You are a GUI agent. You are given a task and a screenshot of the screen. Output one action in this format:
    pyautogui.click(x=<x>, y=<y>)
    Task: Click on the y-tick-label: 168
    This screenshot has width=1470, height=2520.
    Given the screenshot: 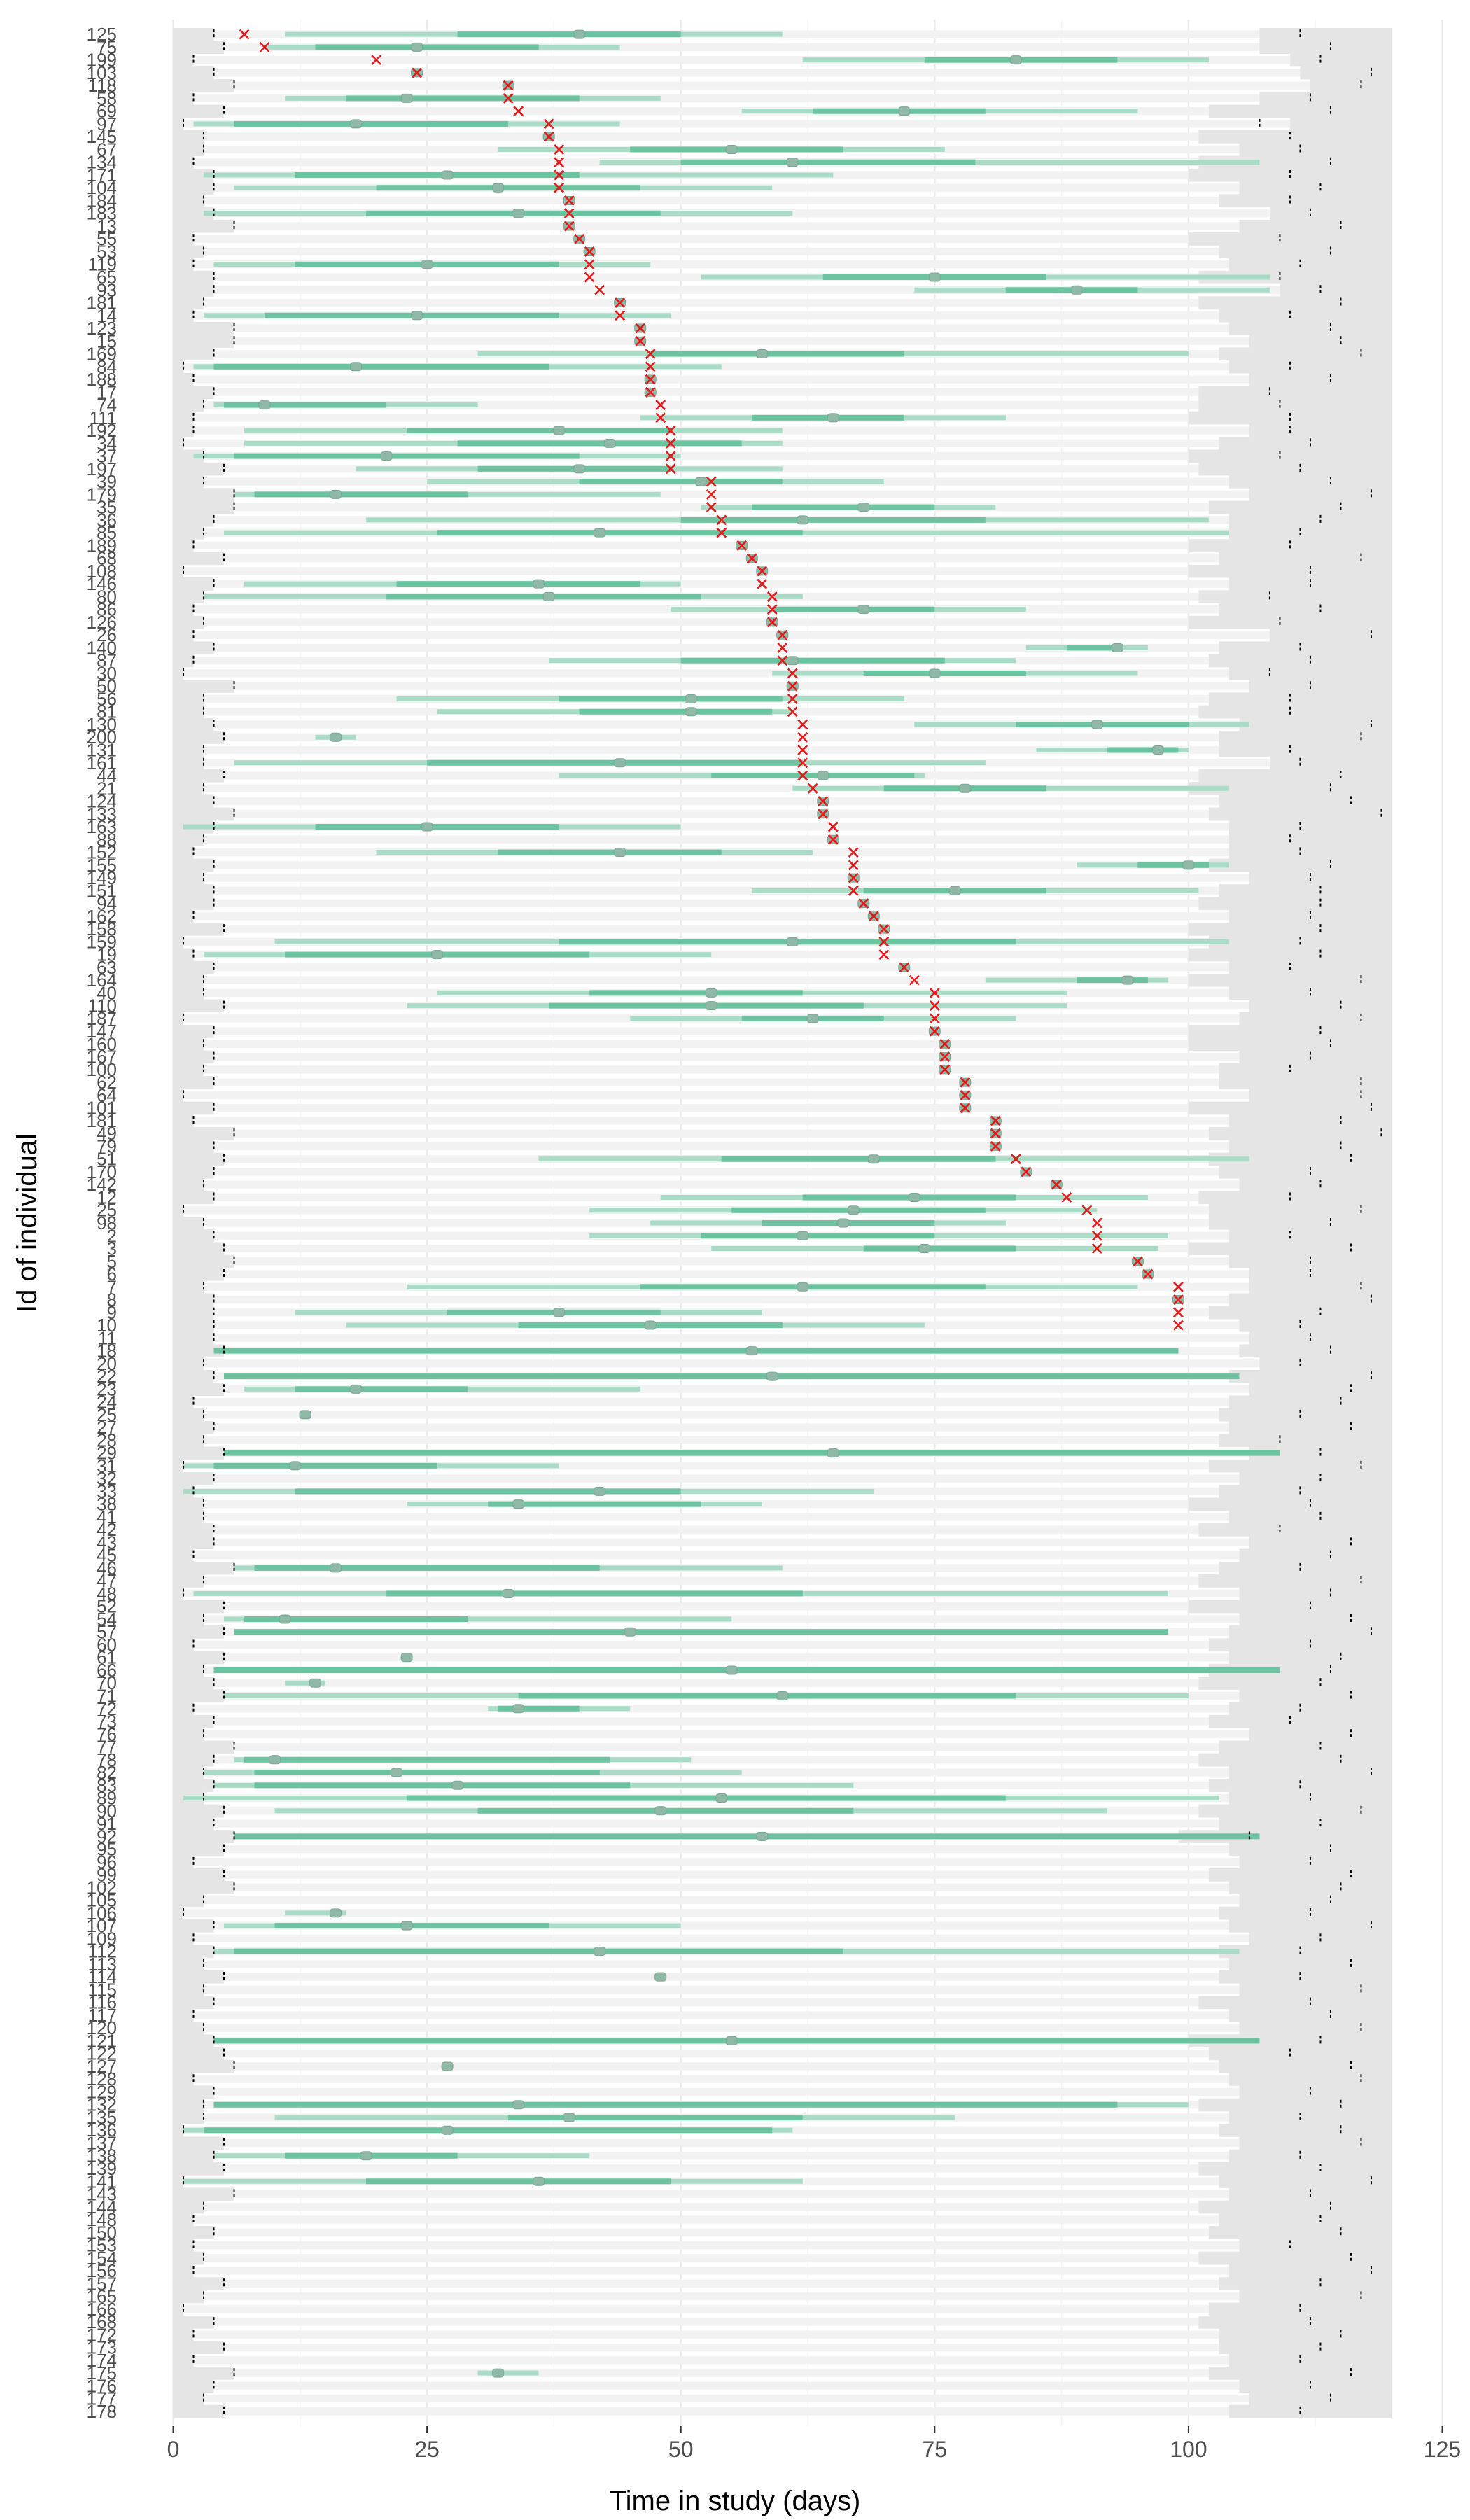 What is the action you would take?
    pyautogui.click(x=102, y=2321)
    